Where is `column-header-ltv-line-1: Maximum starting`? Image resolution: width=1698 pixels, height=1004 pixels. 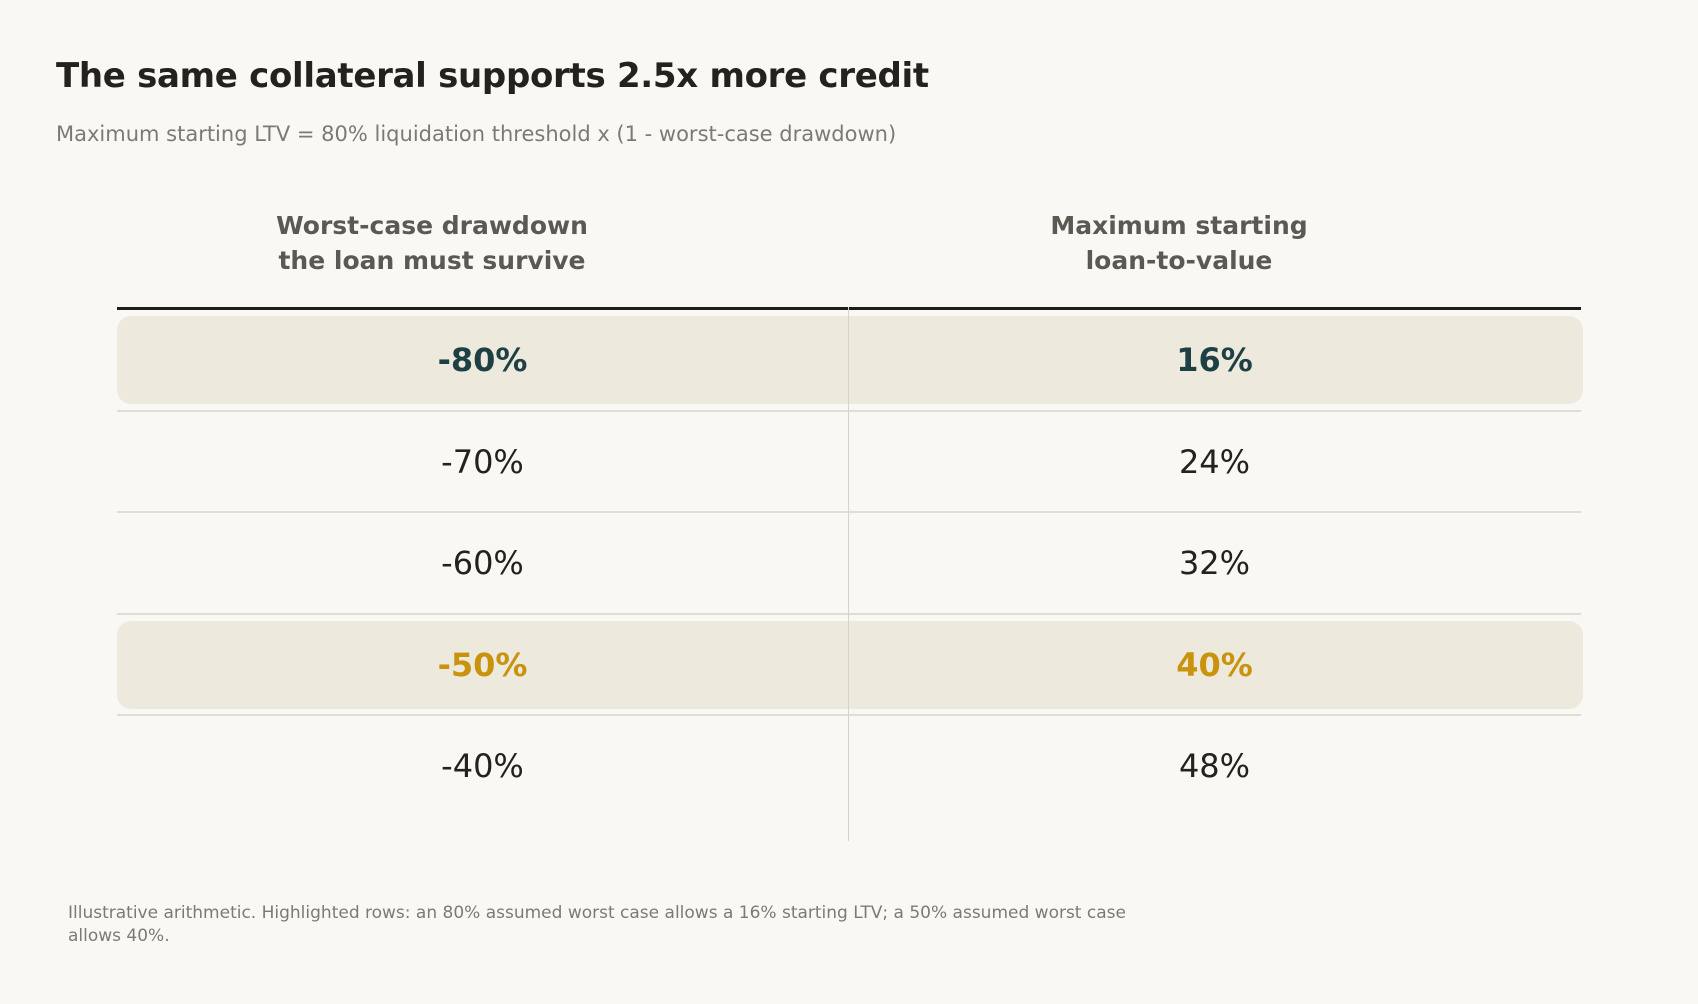
column-header-ltv-line-1: Maximum starting is located at coordinates (1179, 225).